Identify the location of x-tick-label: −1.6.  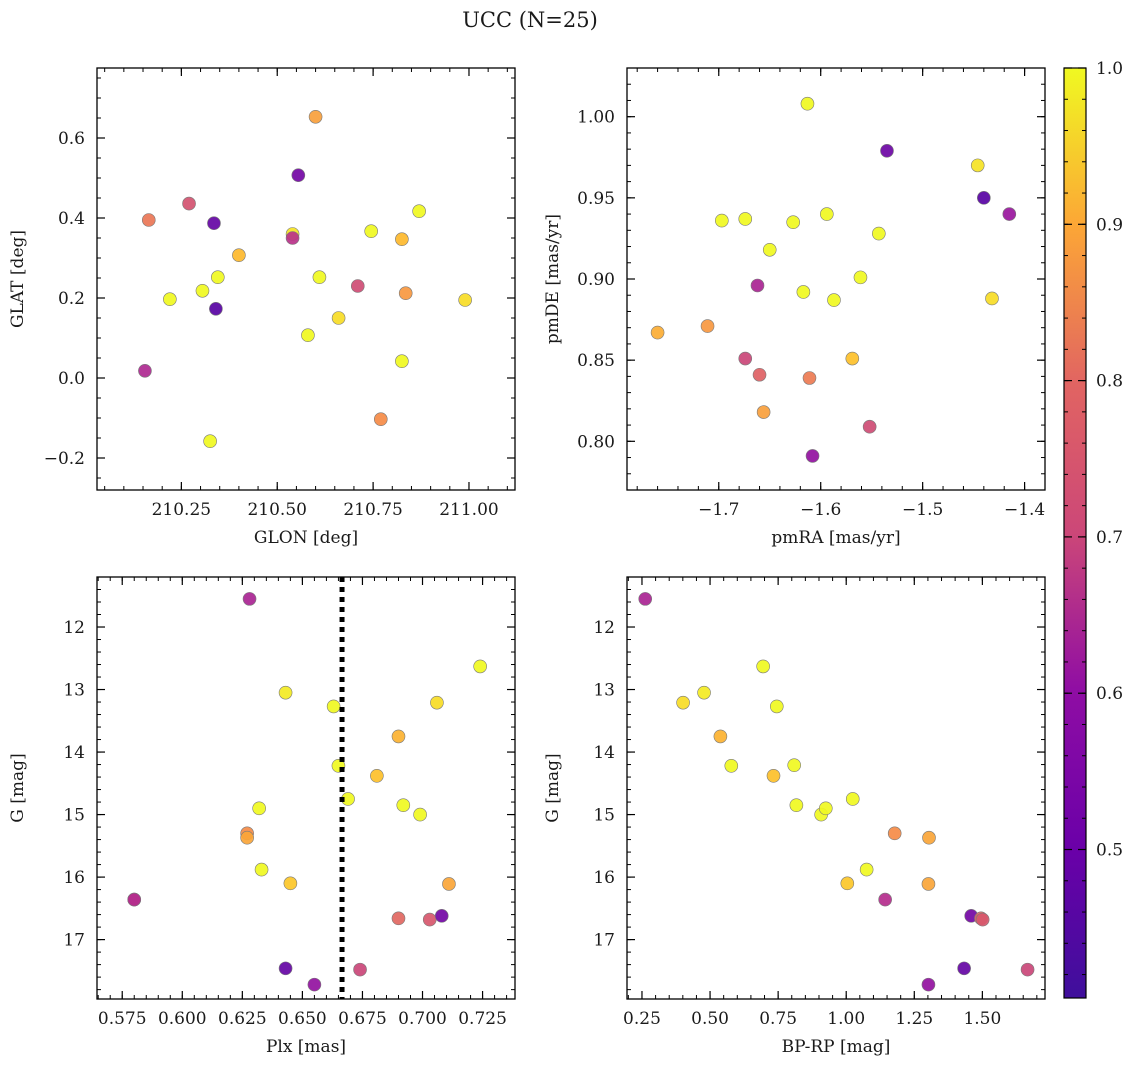
(820, 510).